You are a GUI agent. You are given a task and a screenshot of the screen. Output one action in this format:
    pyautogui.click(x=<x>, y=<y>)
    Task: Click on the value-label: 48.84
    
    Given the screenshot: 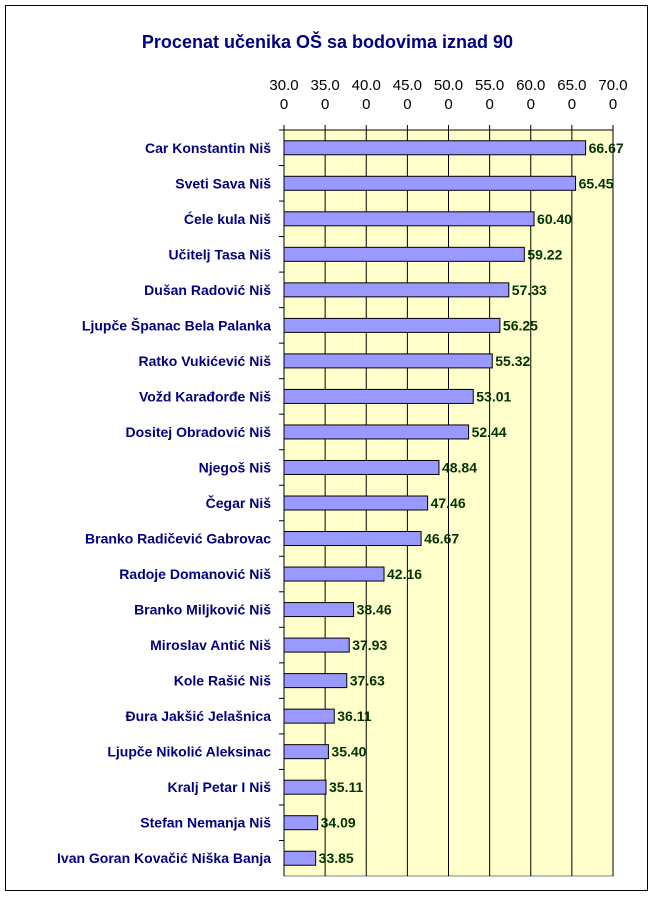 What is the action you would take?
    pyautogui.click(x=459, y=467)
    